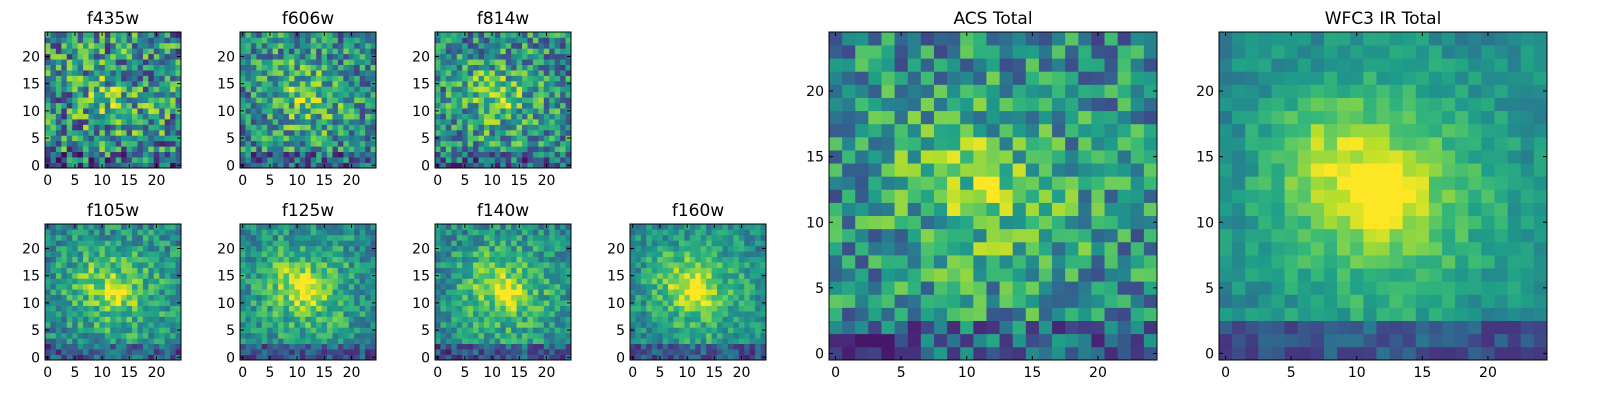 The height and width of the screenshot is (400, 1600). What do you see at coordinates (31, 112) in the screenshot?
I see `y-tick-label: 10` at bounding box center [31, 112].